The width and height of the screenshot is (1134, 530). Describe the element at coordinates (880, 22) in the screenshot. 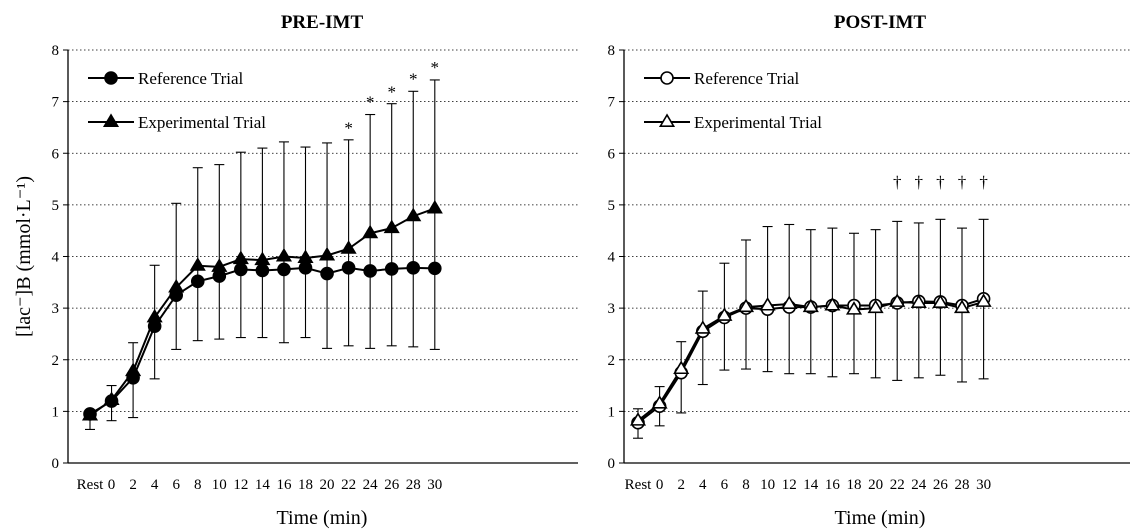

I see `chart-title: POST-IMT` at that location.